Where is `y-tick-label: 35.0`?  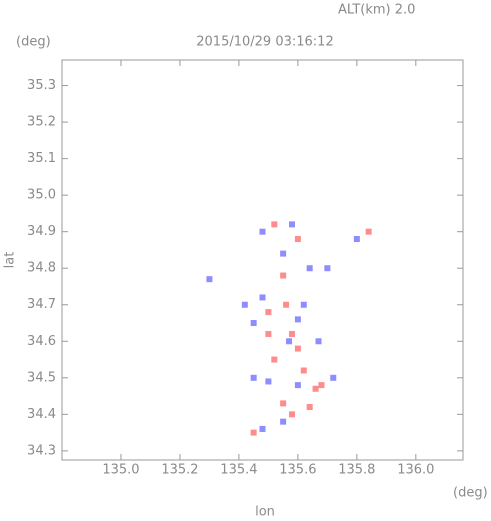
y-tick-label: 35.0 is located at coordinates (41, 195).